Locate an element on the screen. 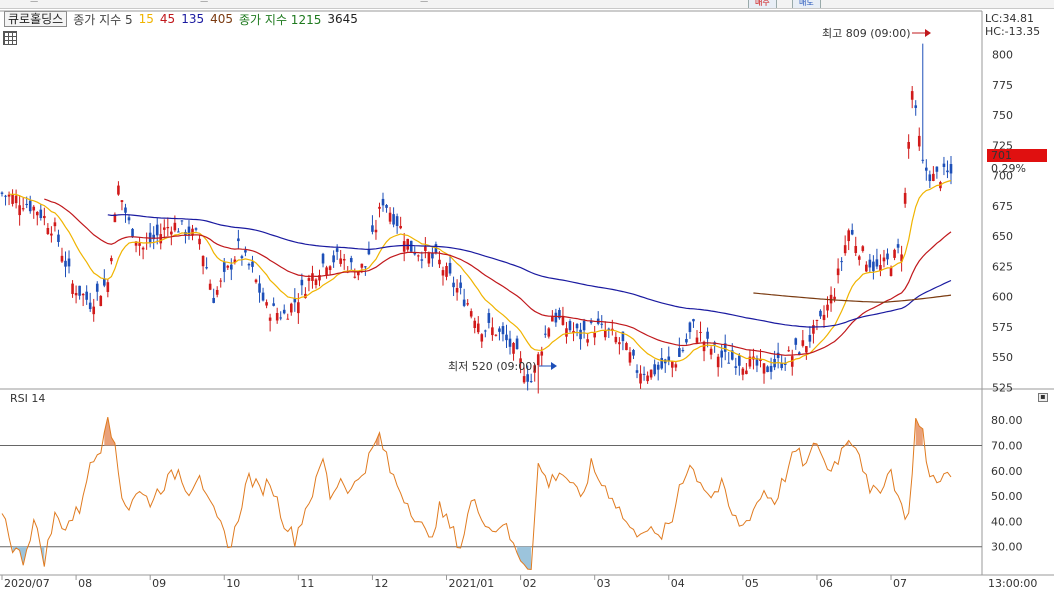 The height and width of the screenshot is (595, 1054). current-price-label: 701 is located at coordinates (1001, 155).